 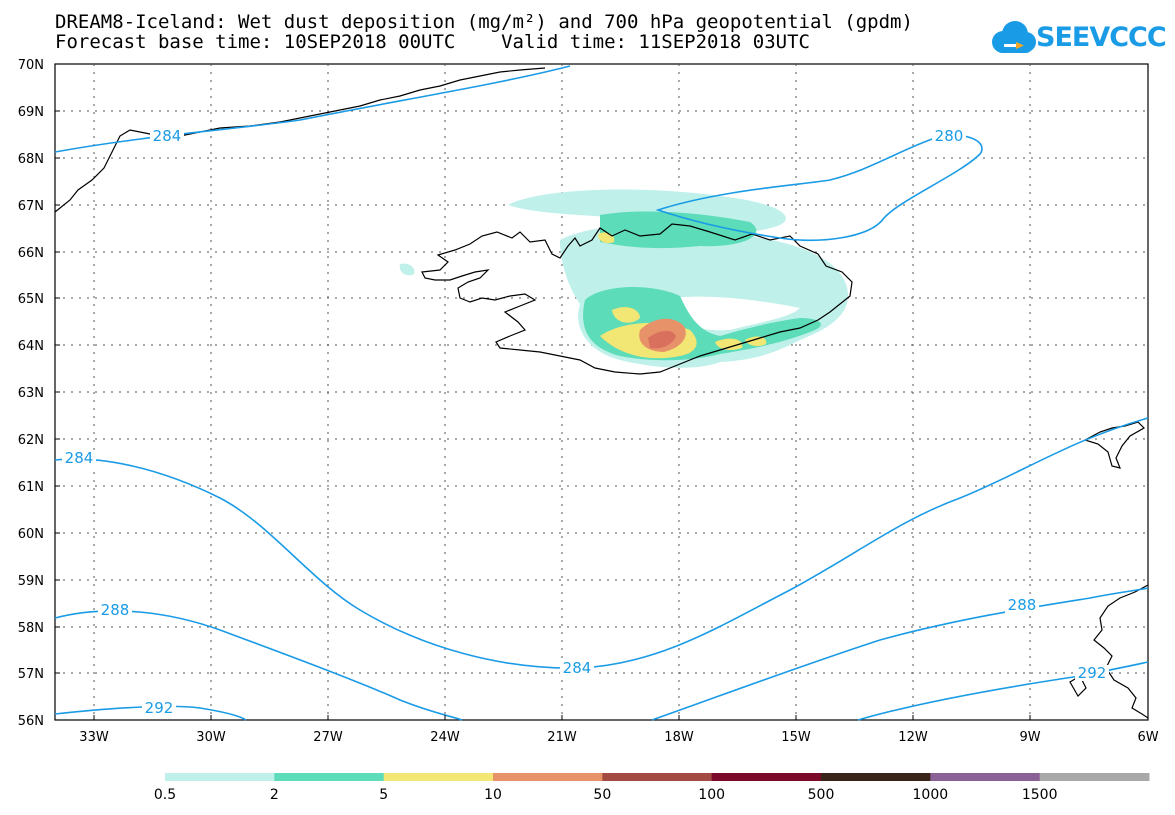 What do you see at coordinates (31, 112) in the screenshot?
I see `lat-label: 69N` at bounding box center [31, 112].